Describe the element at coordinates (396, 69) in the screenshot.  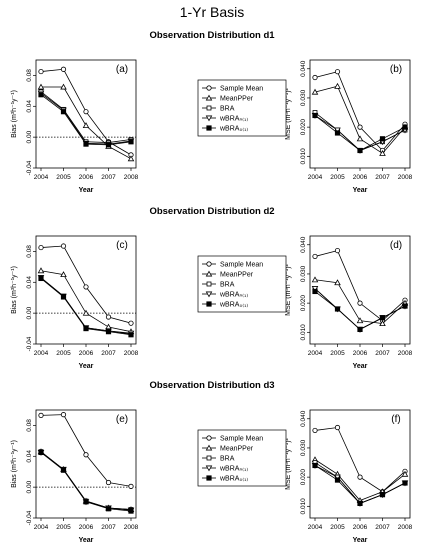
I see `panel-label: (b)` at that location.